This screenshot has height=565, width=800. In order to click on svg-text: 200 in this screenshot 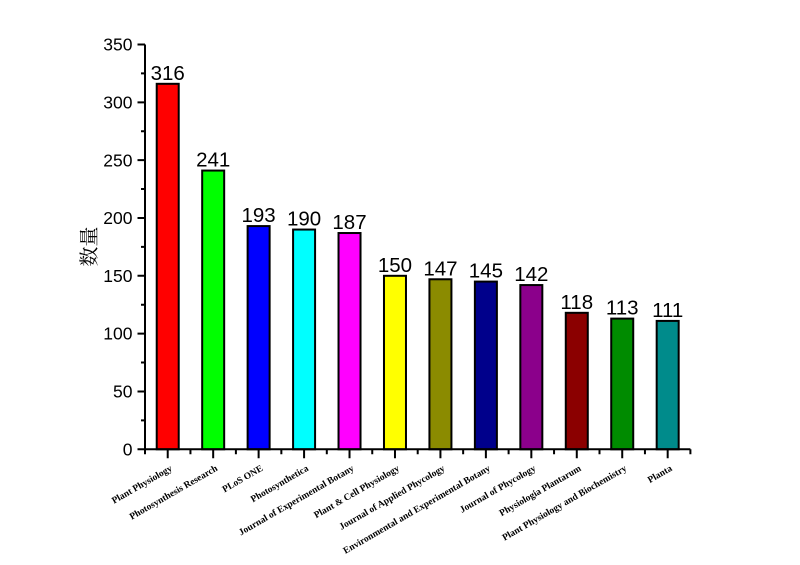, I will do `click(117, 218)`.